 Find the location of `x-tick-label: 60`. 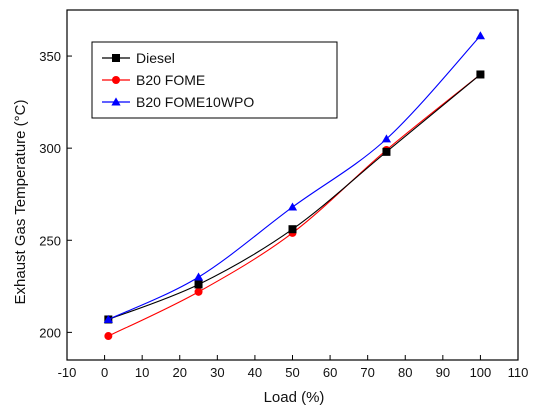

x-tick-label: 60 is located at coordinates (330, 372).